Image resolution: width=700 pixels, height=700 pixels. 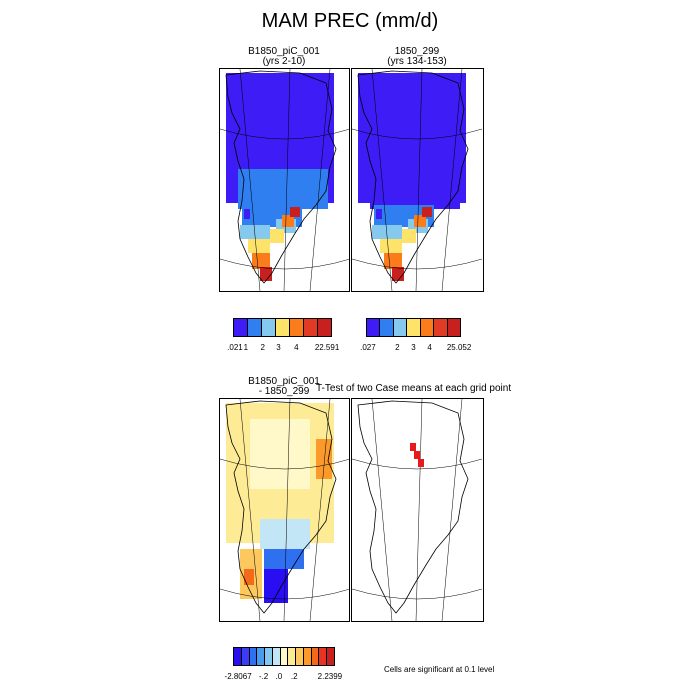 I want to click on colorbar-label: 2.2399, so click(x=330, y=676).